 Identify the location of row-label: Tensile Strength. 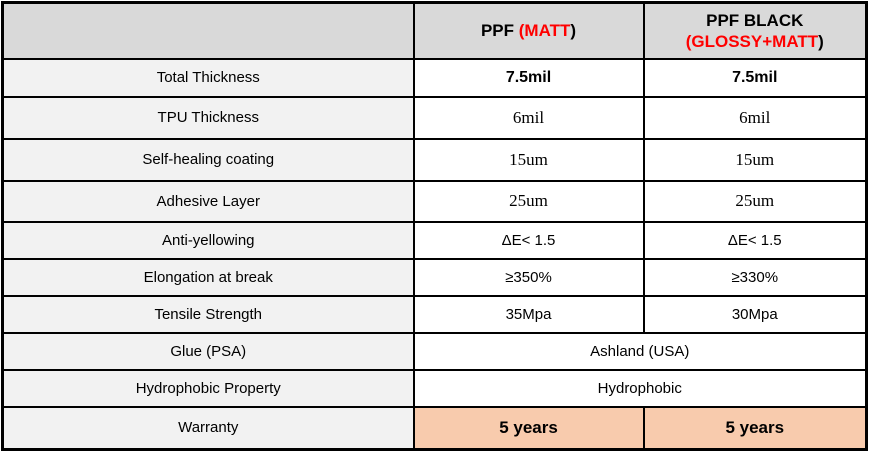
(208, 314).